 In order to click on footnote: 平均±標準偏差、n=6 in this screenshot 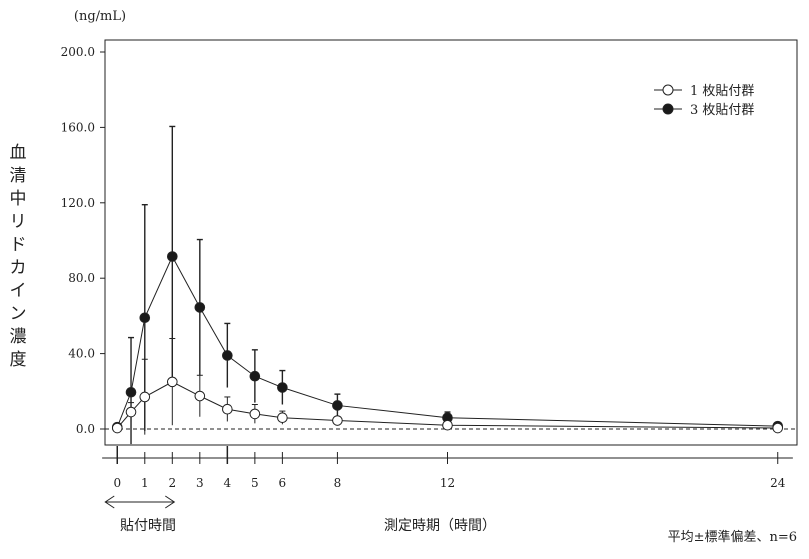, I will do `click(732, 537)`.